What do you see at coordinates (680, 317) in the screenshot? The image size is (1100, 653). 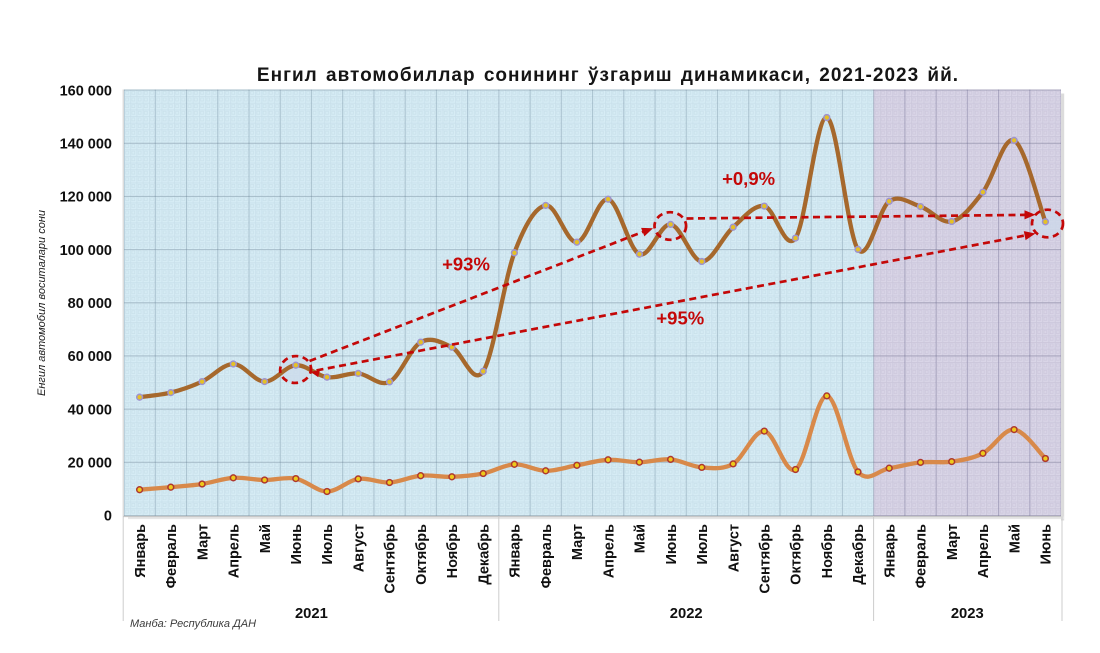 I see `svg-text: +95%` at bounding box center [680, 317].